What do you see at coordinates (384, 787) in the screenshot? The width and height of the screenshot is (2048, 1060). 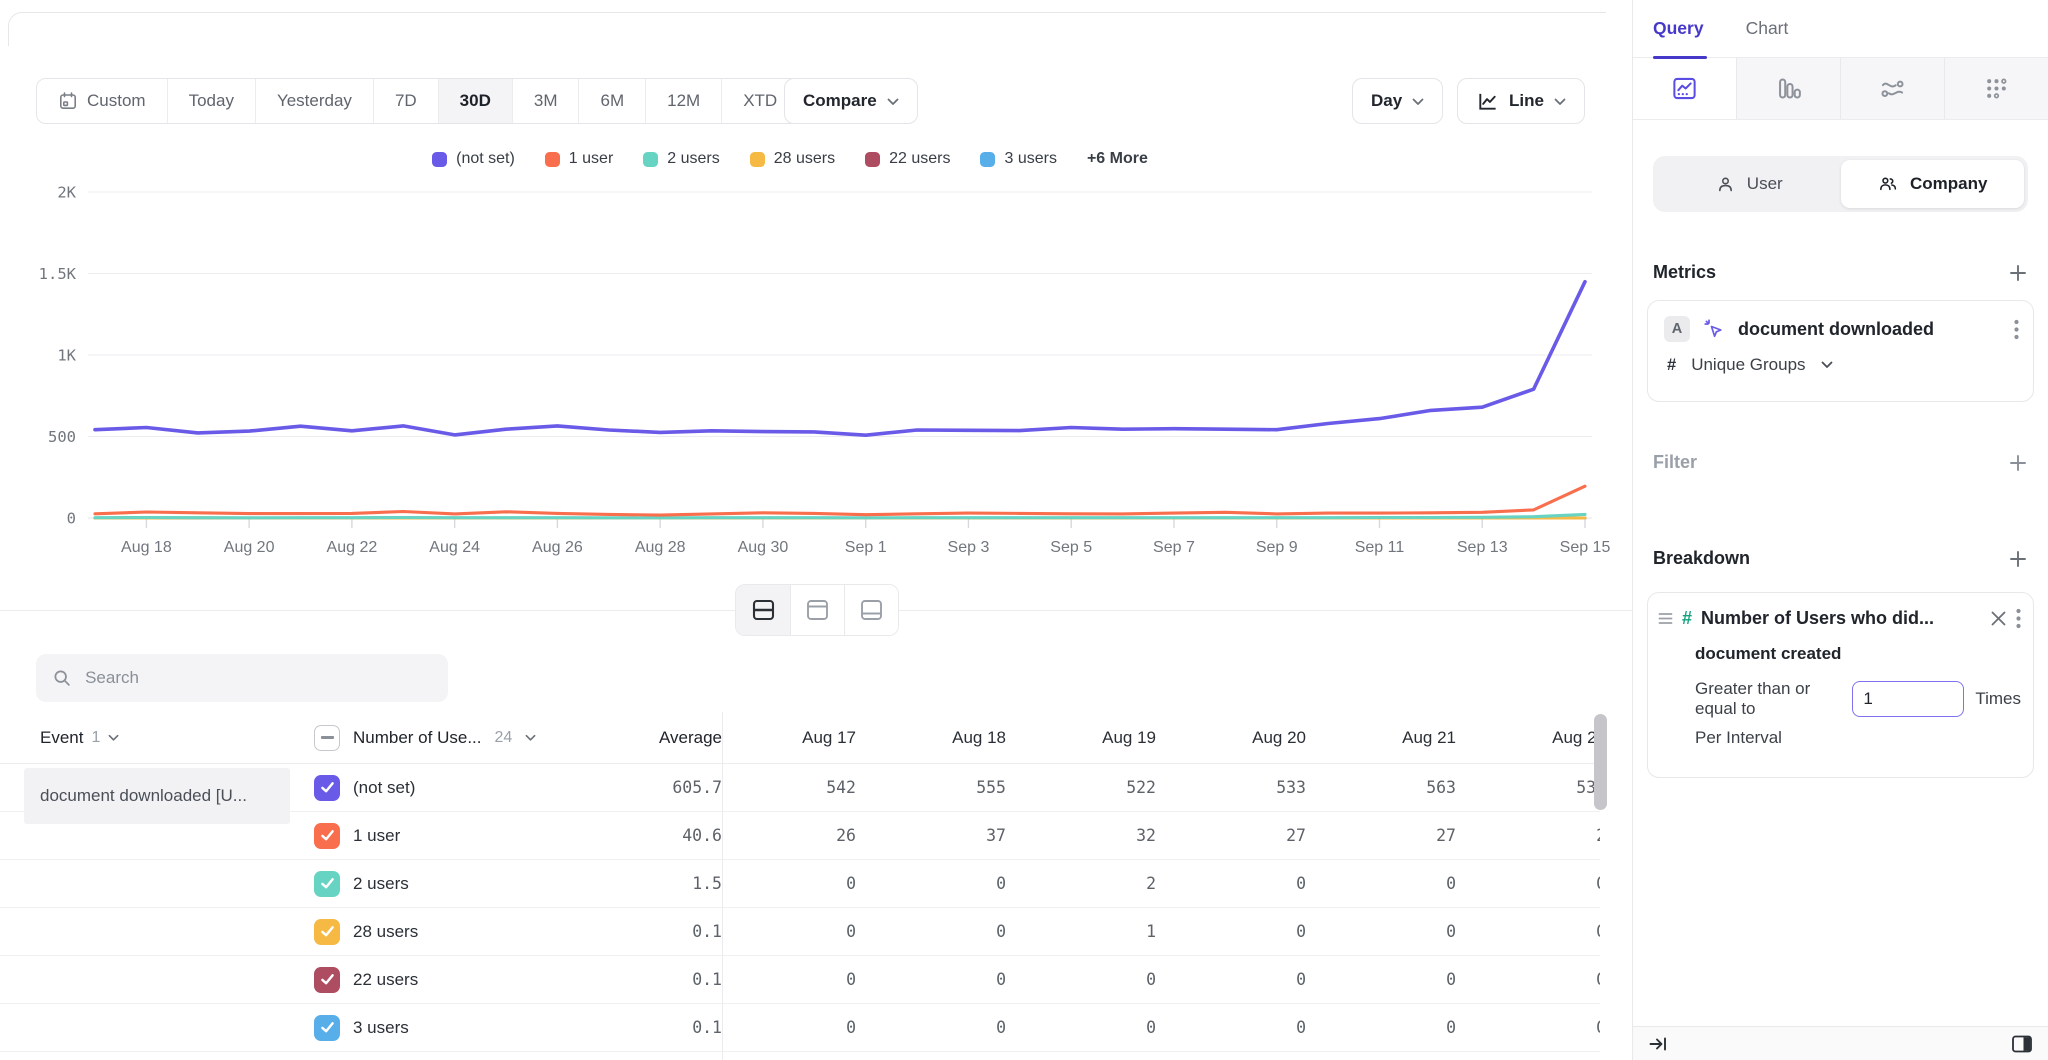 I see `series-label: (not set)` at bounding box center [384, 787].